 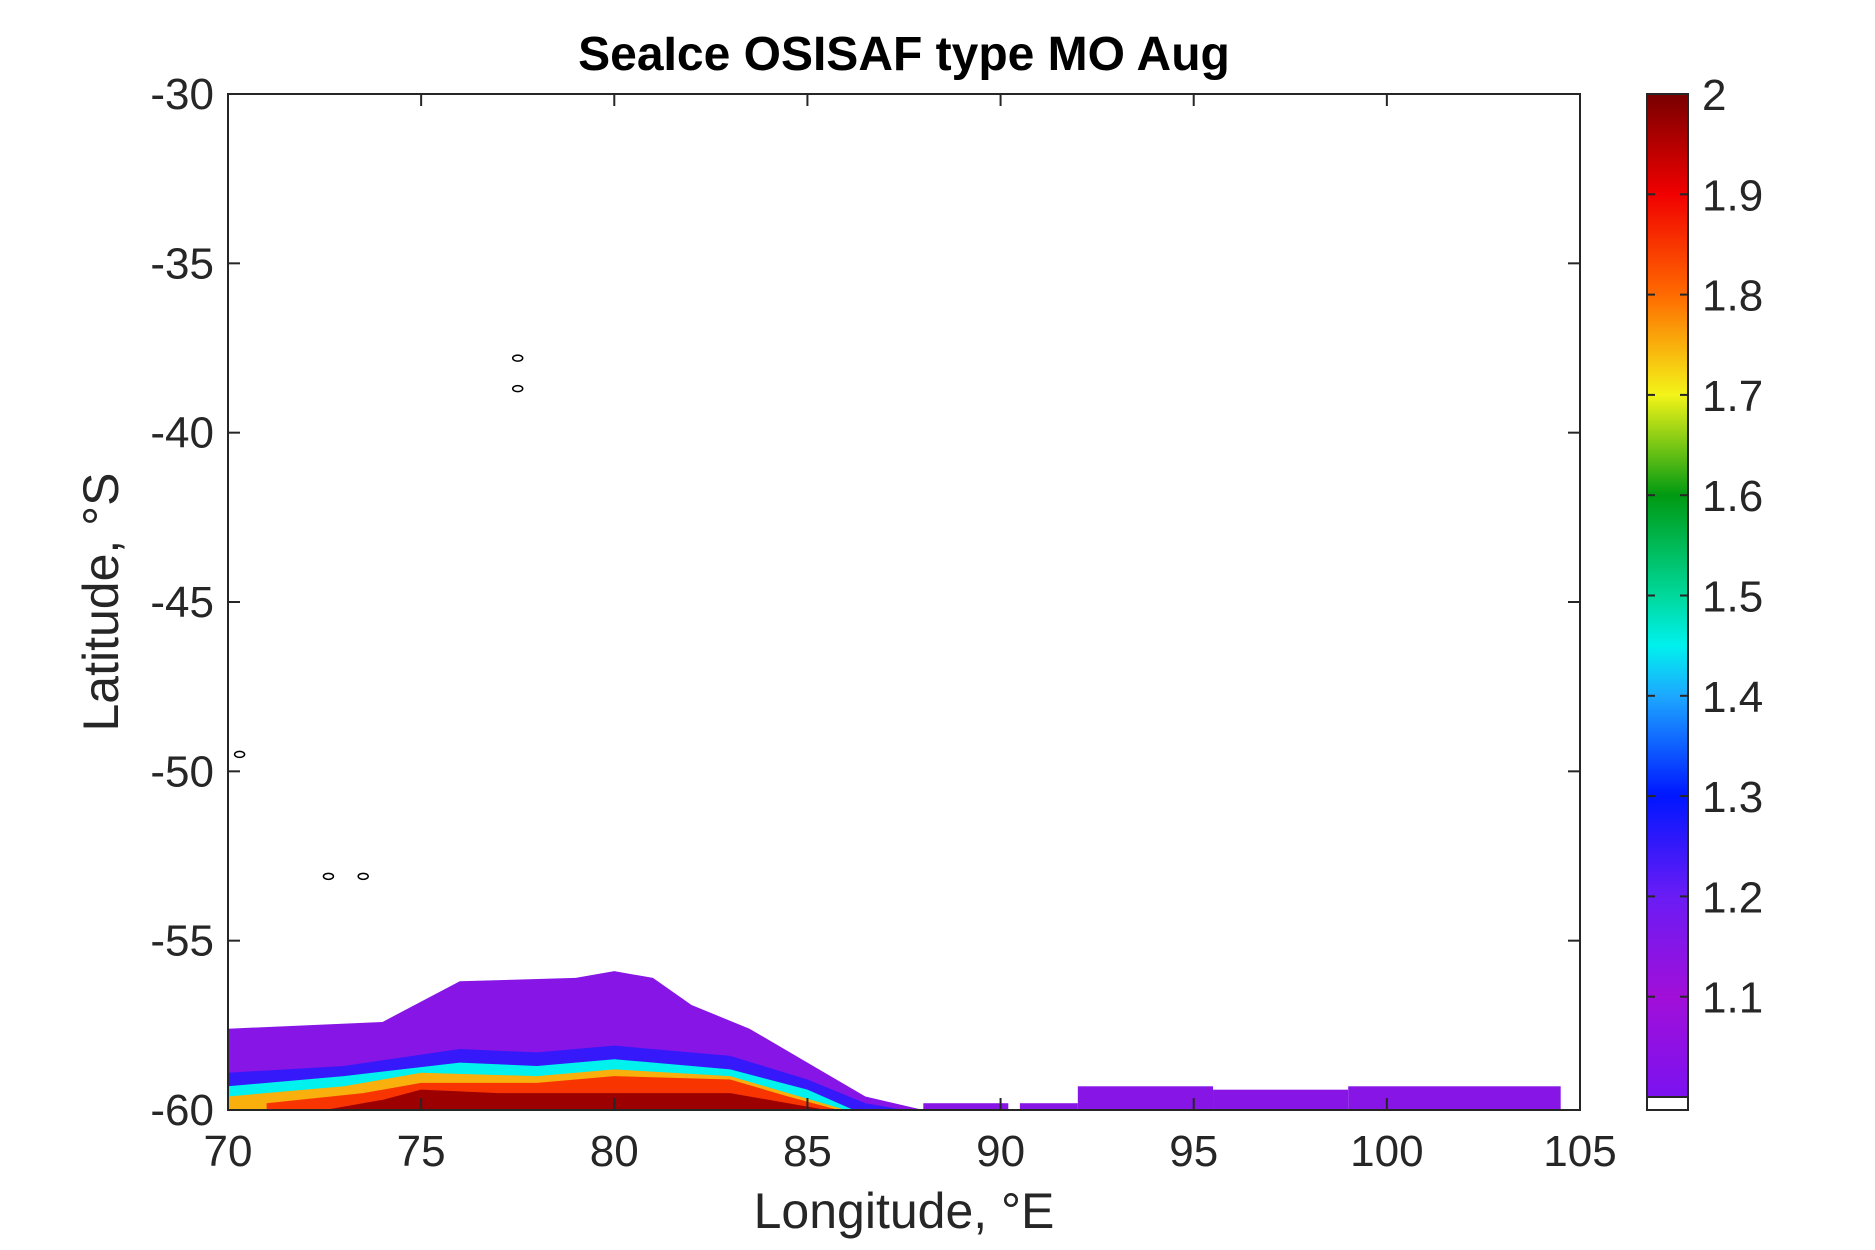 I want to click on chart-title: SeaIce OSISAF type MO Aug, so click(x=904, y=54).